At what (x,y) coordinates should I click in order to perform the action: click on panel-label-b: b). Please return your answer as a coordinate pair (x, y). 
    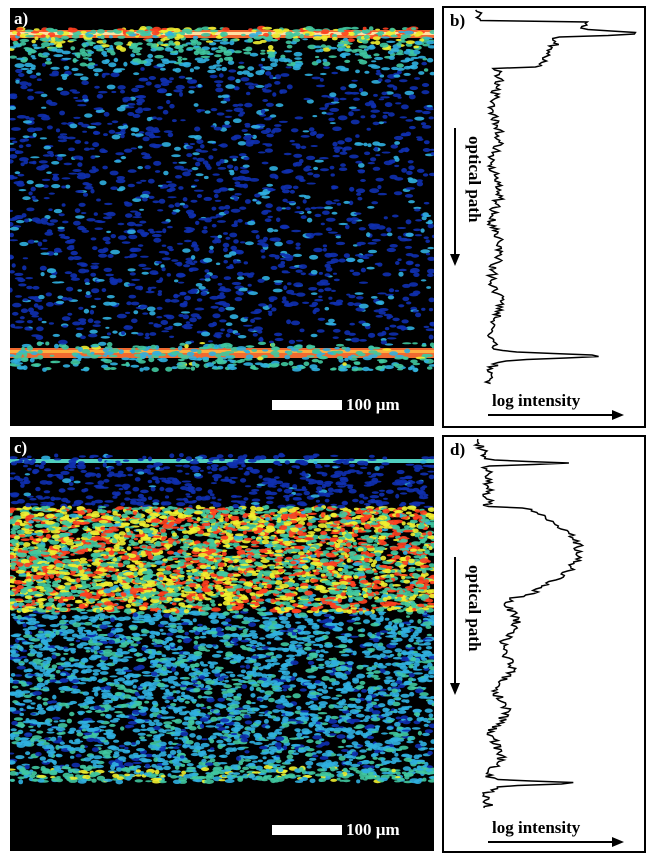
    Looking at the image, I should click on (458, 20).